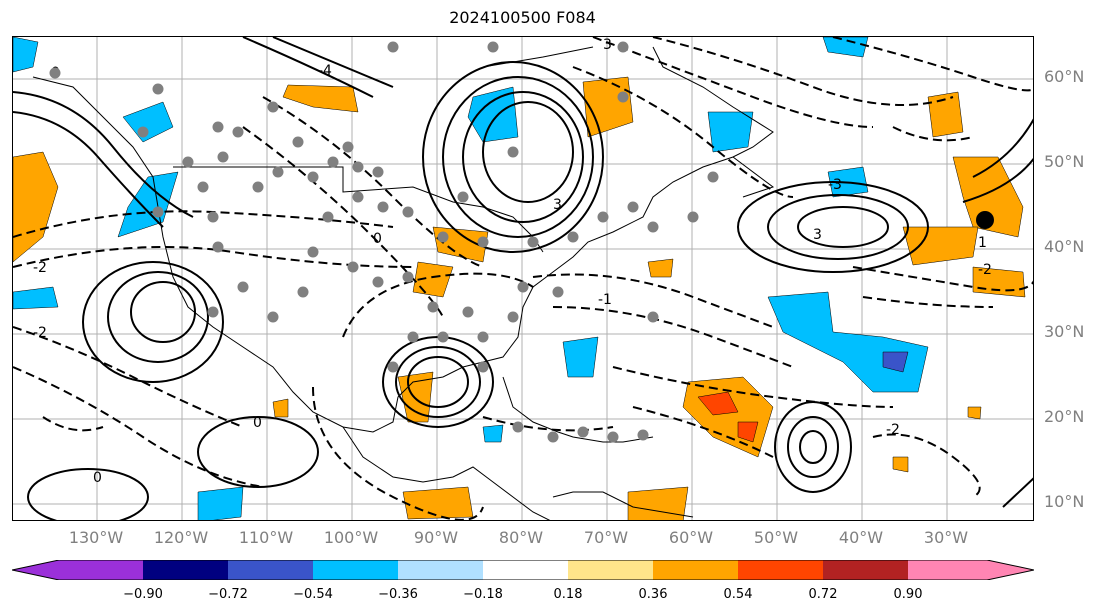 The width and height of the screenshot is (1105, 615). Describe the element at coordinates (228, 594) in the screenshot. I see `colorbar-tick: −0.72` at that location.